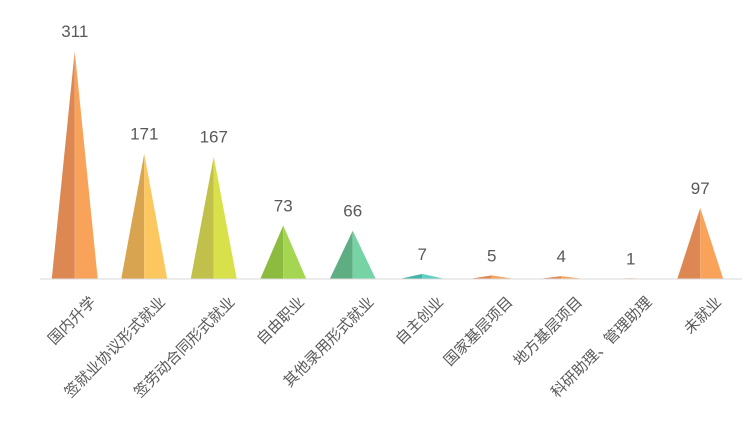 The image size is (751, 440). What do you see at coordinates (352, 211) in the screenshot?
I see `data-label: 66` at bounding box center [352, 211].